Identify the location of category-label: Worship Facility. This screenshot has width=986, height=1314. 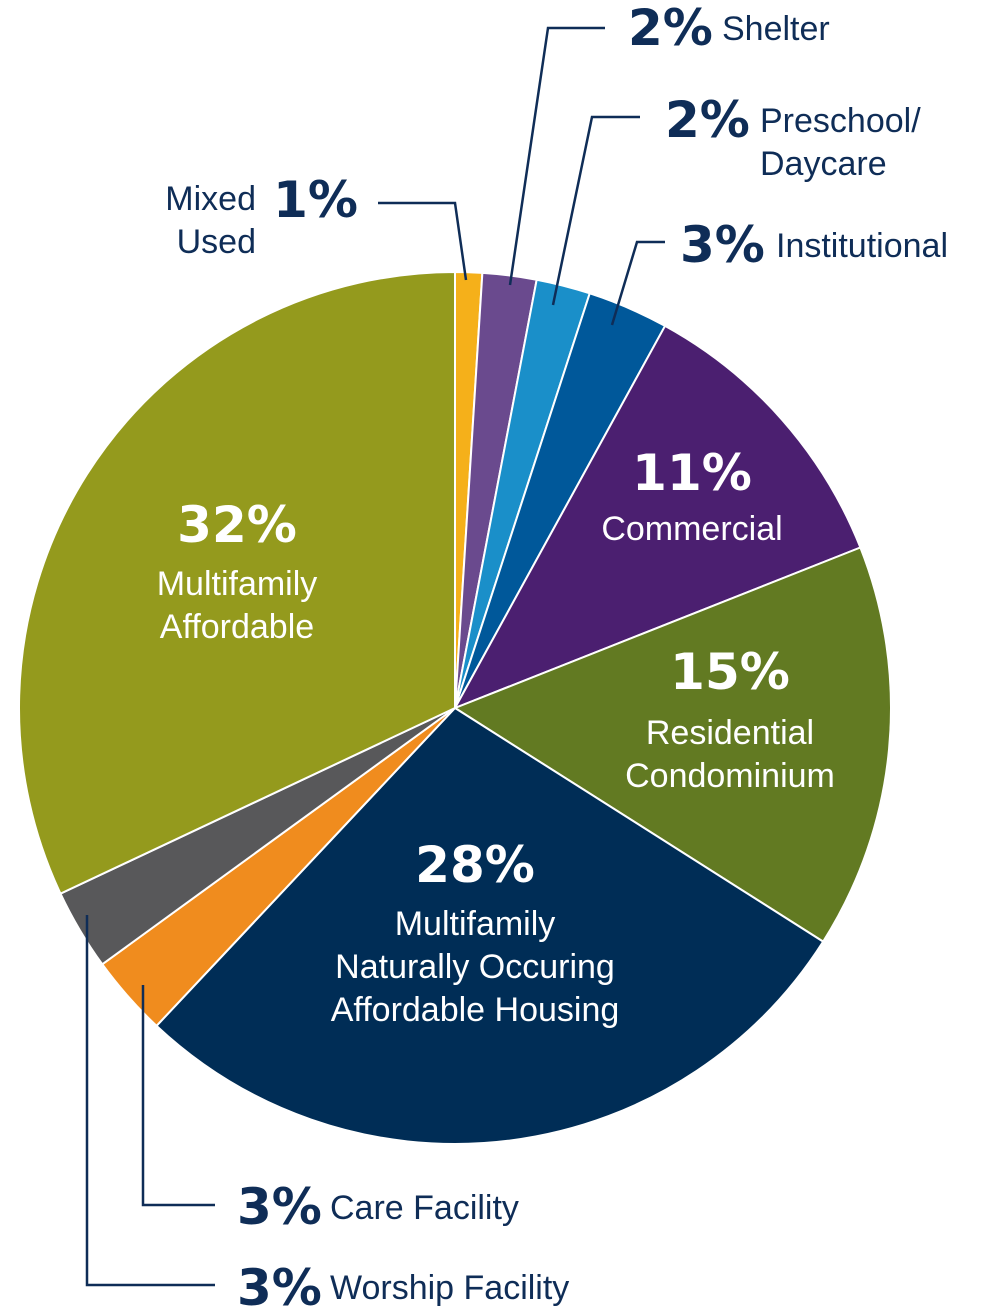
(450, 1288).